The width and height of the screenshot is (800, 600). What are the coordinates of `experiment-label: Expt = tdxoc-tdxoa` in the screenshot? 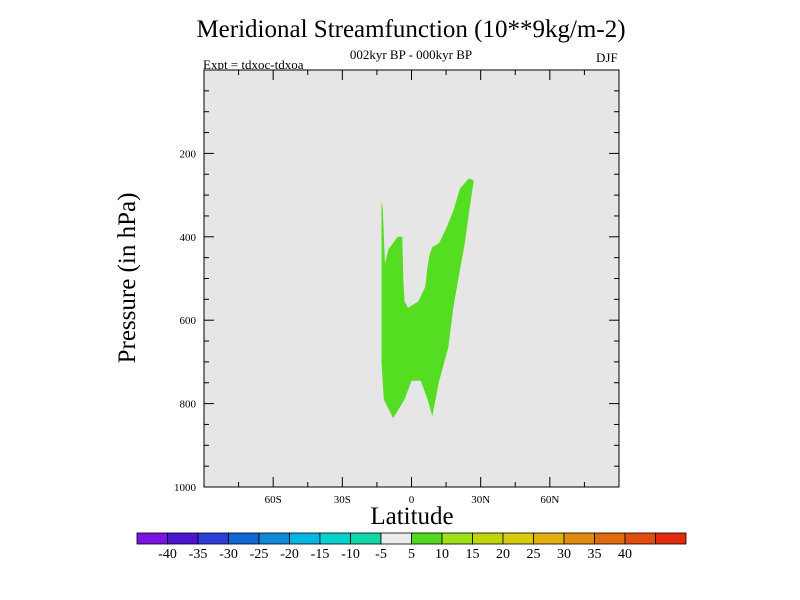 It's located at (253, 64).